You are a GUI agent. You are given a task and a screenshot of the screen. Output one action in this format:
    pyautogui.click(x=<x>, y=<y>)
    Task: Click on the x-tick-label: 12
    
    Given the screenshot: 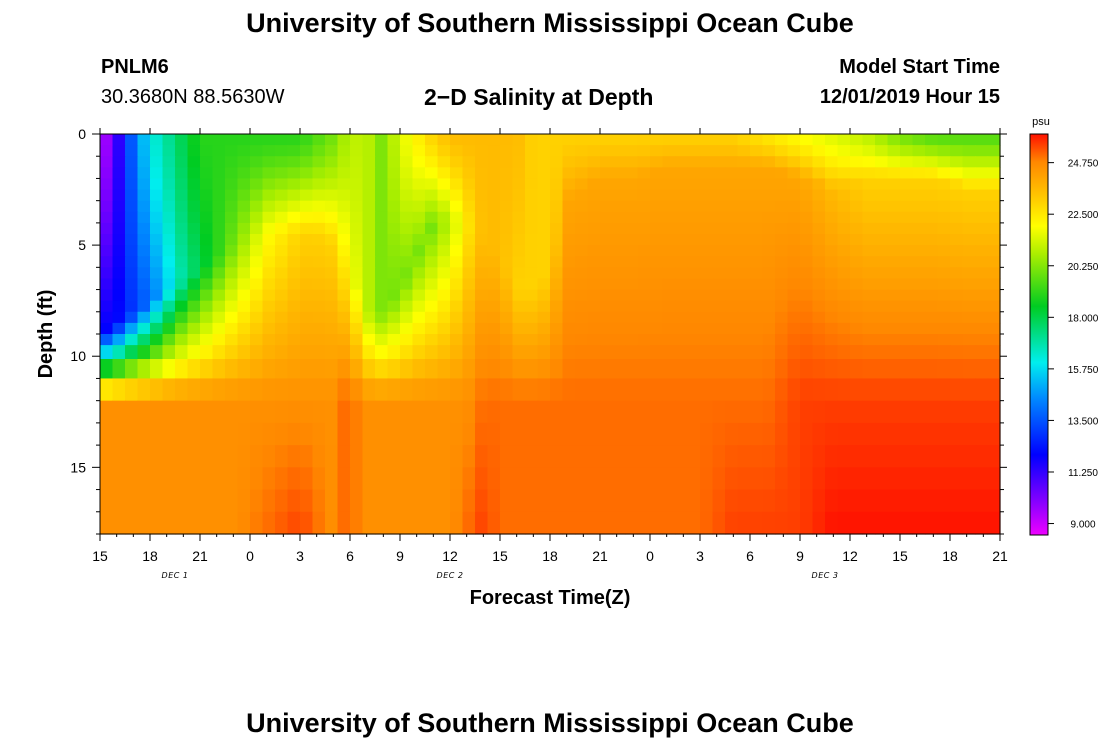 What is the action you would take?
    pyautogui.click(x=450, y=556)
    